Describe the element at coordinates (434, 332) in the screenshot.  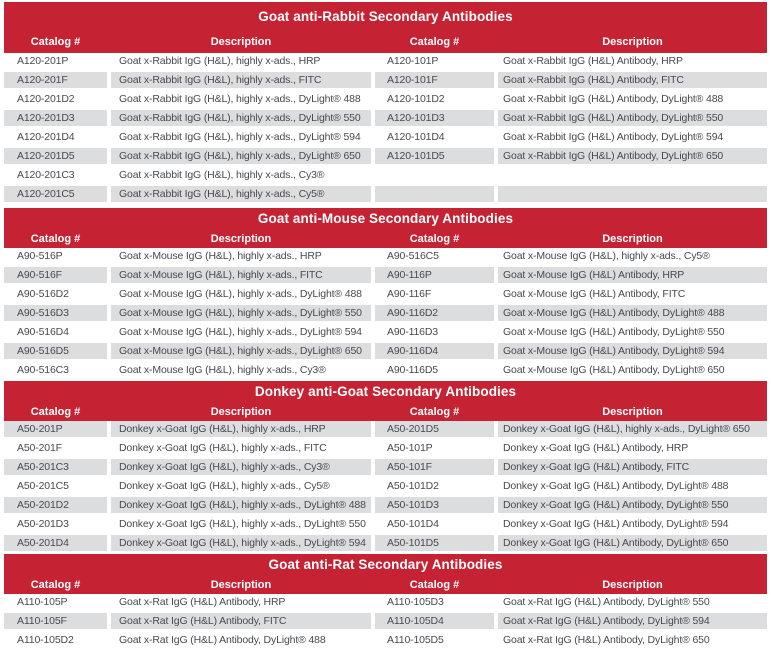
I see `catalog-number-cell: A90-116D3` at that location.